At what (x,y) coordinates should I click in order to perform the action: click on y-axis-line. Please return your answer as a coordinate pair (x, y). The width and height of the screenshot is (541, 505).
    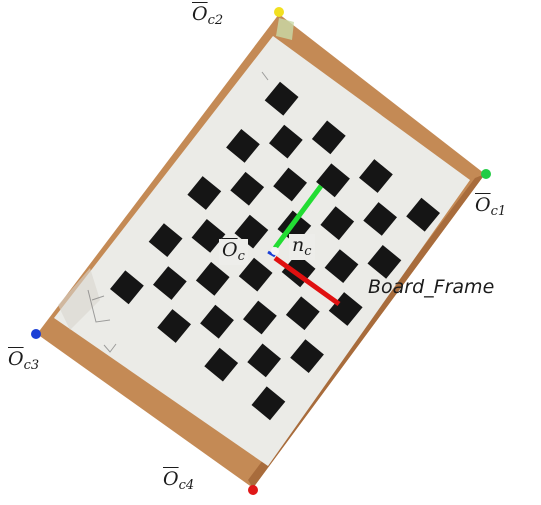
    Looking at the image, I should click on (298, 217).